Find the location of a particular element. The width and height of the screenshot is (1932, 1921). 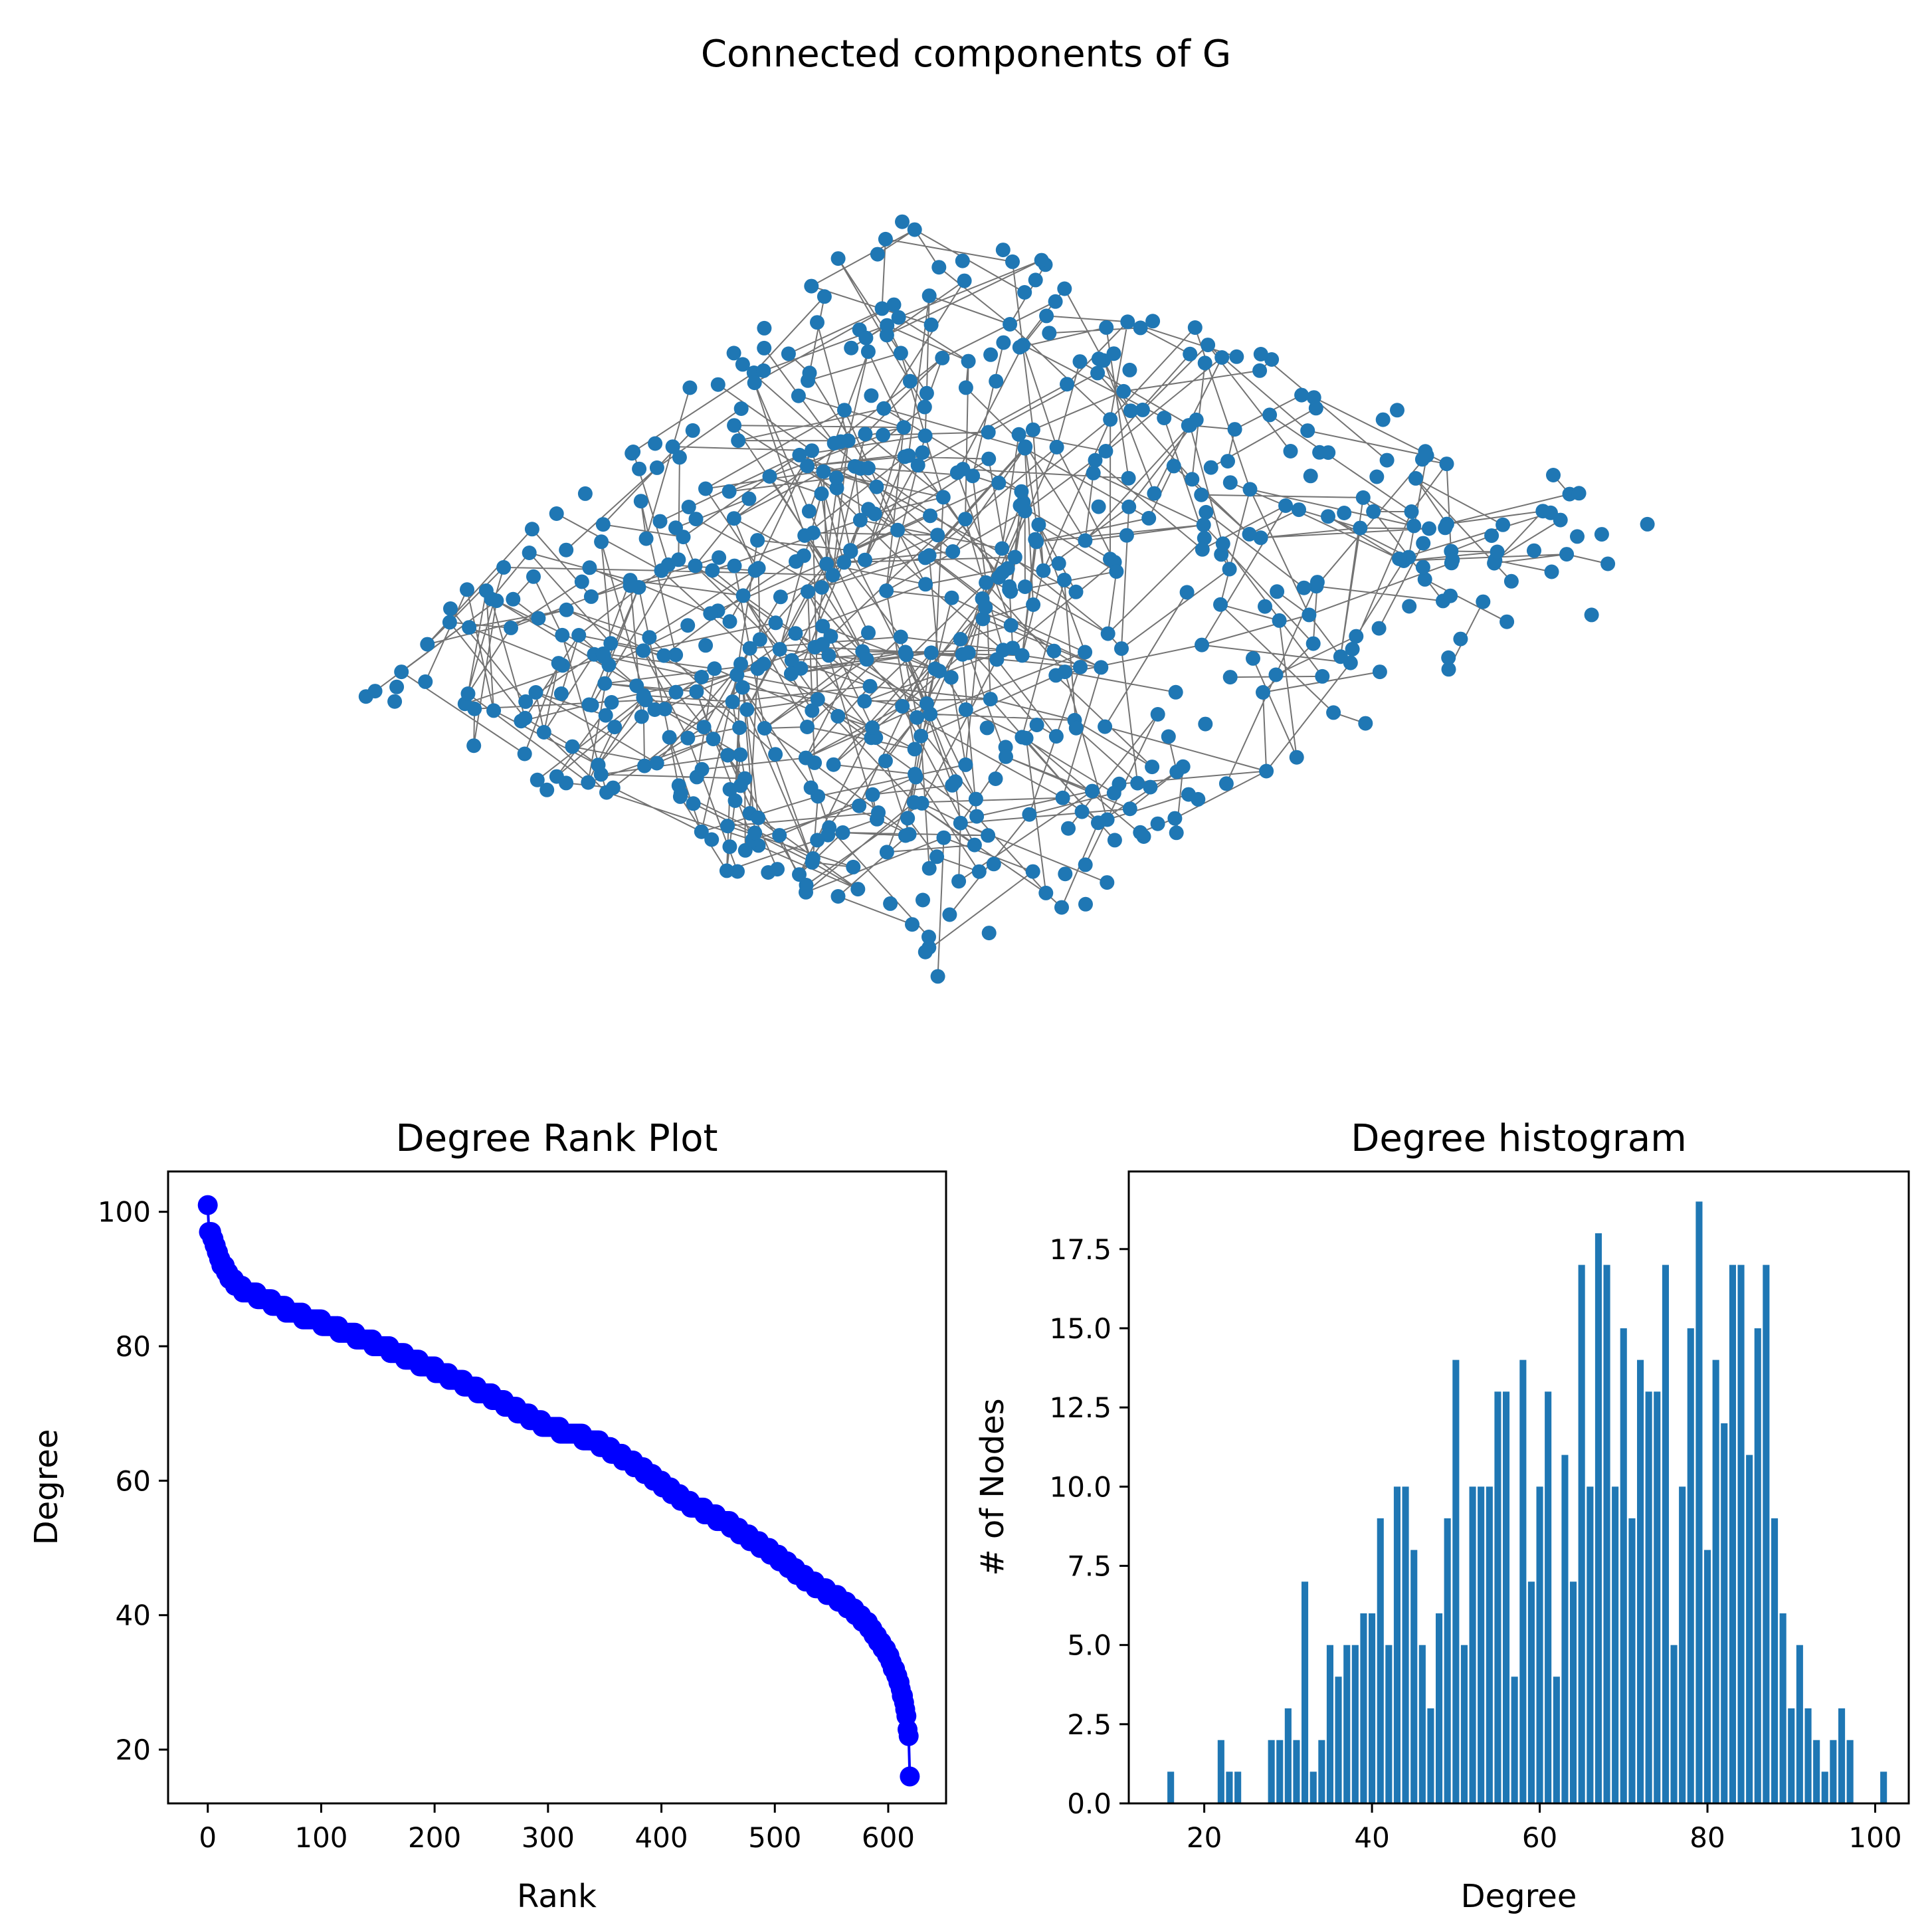

hist-y-tick-label: 0.0 is located at coordinates (1089, 1803).